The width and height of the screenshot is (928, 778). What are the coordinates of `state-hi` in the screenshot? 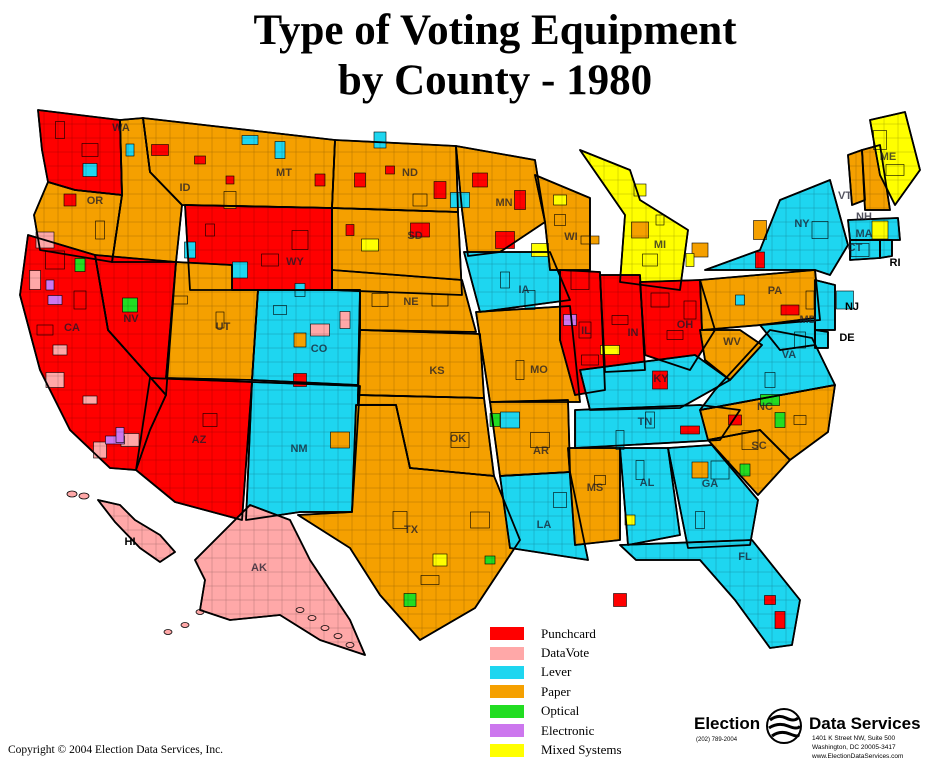 It's located at (136, 531).